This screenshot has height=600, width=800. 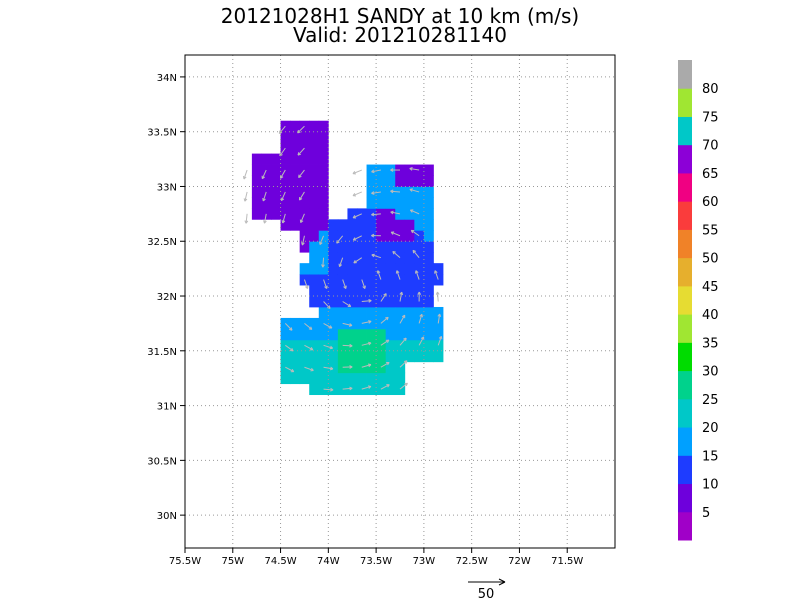 I want to click on y-tick-label: 33N, so click(x=167, y=187).